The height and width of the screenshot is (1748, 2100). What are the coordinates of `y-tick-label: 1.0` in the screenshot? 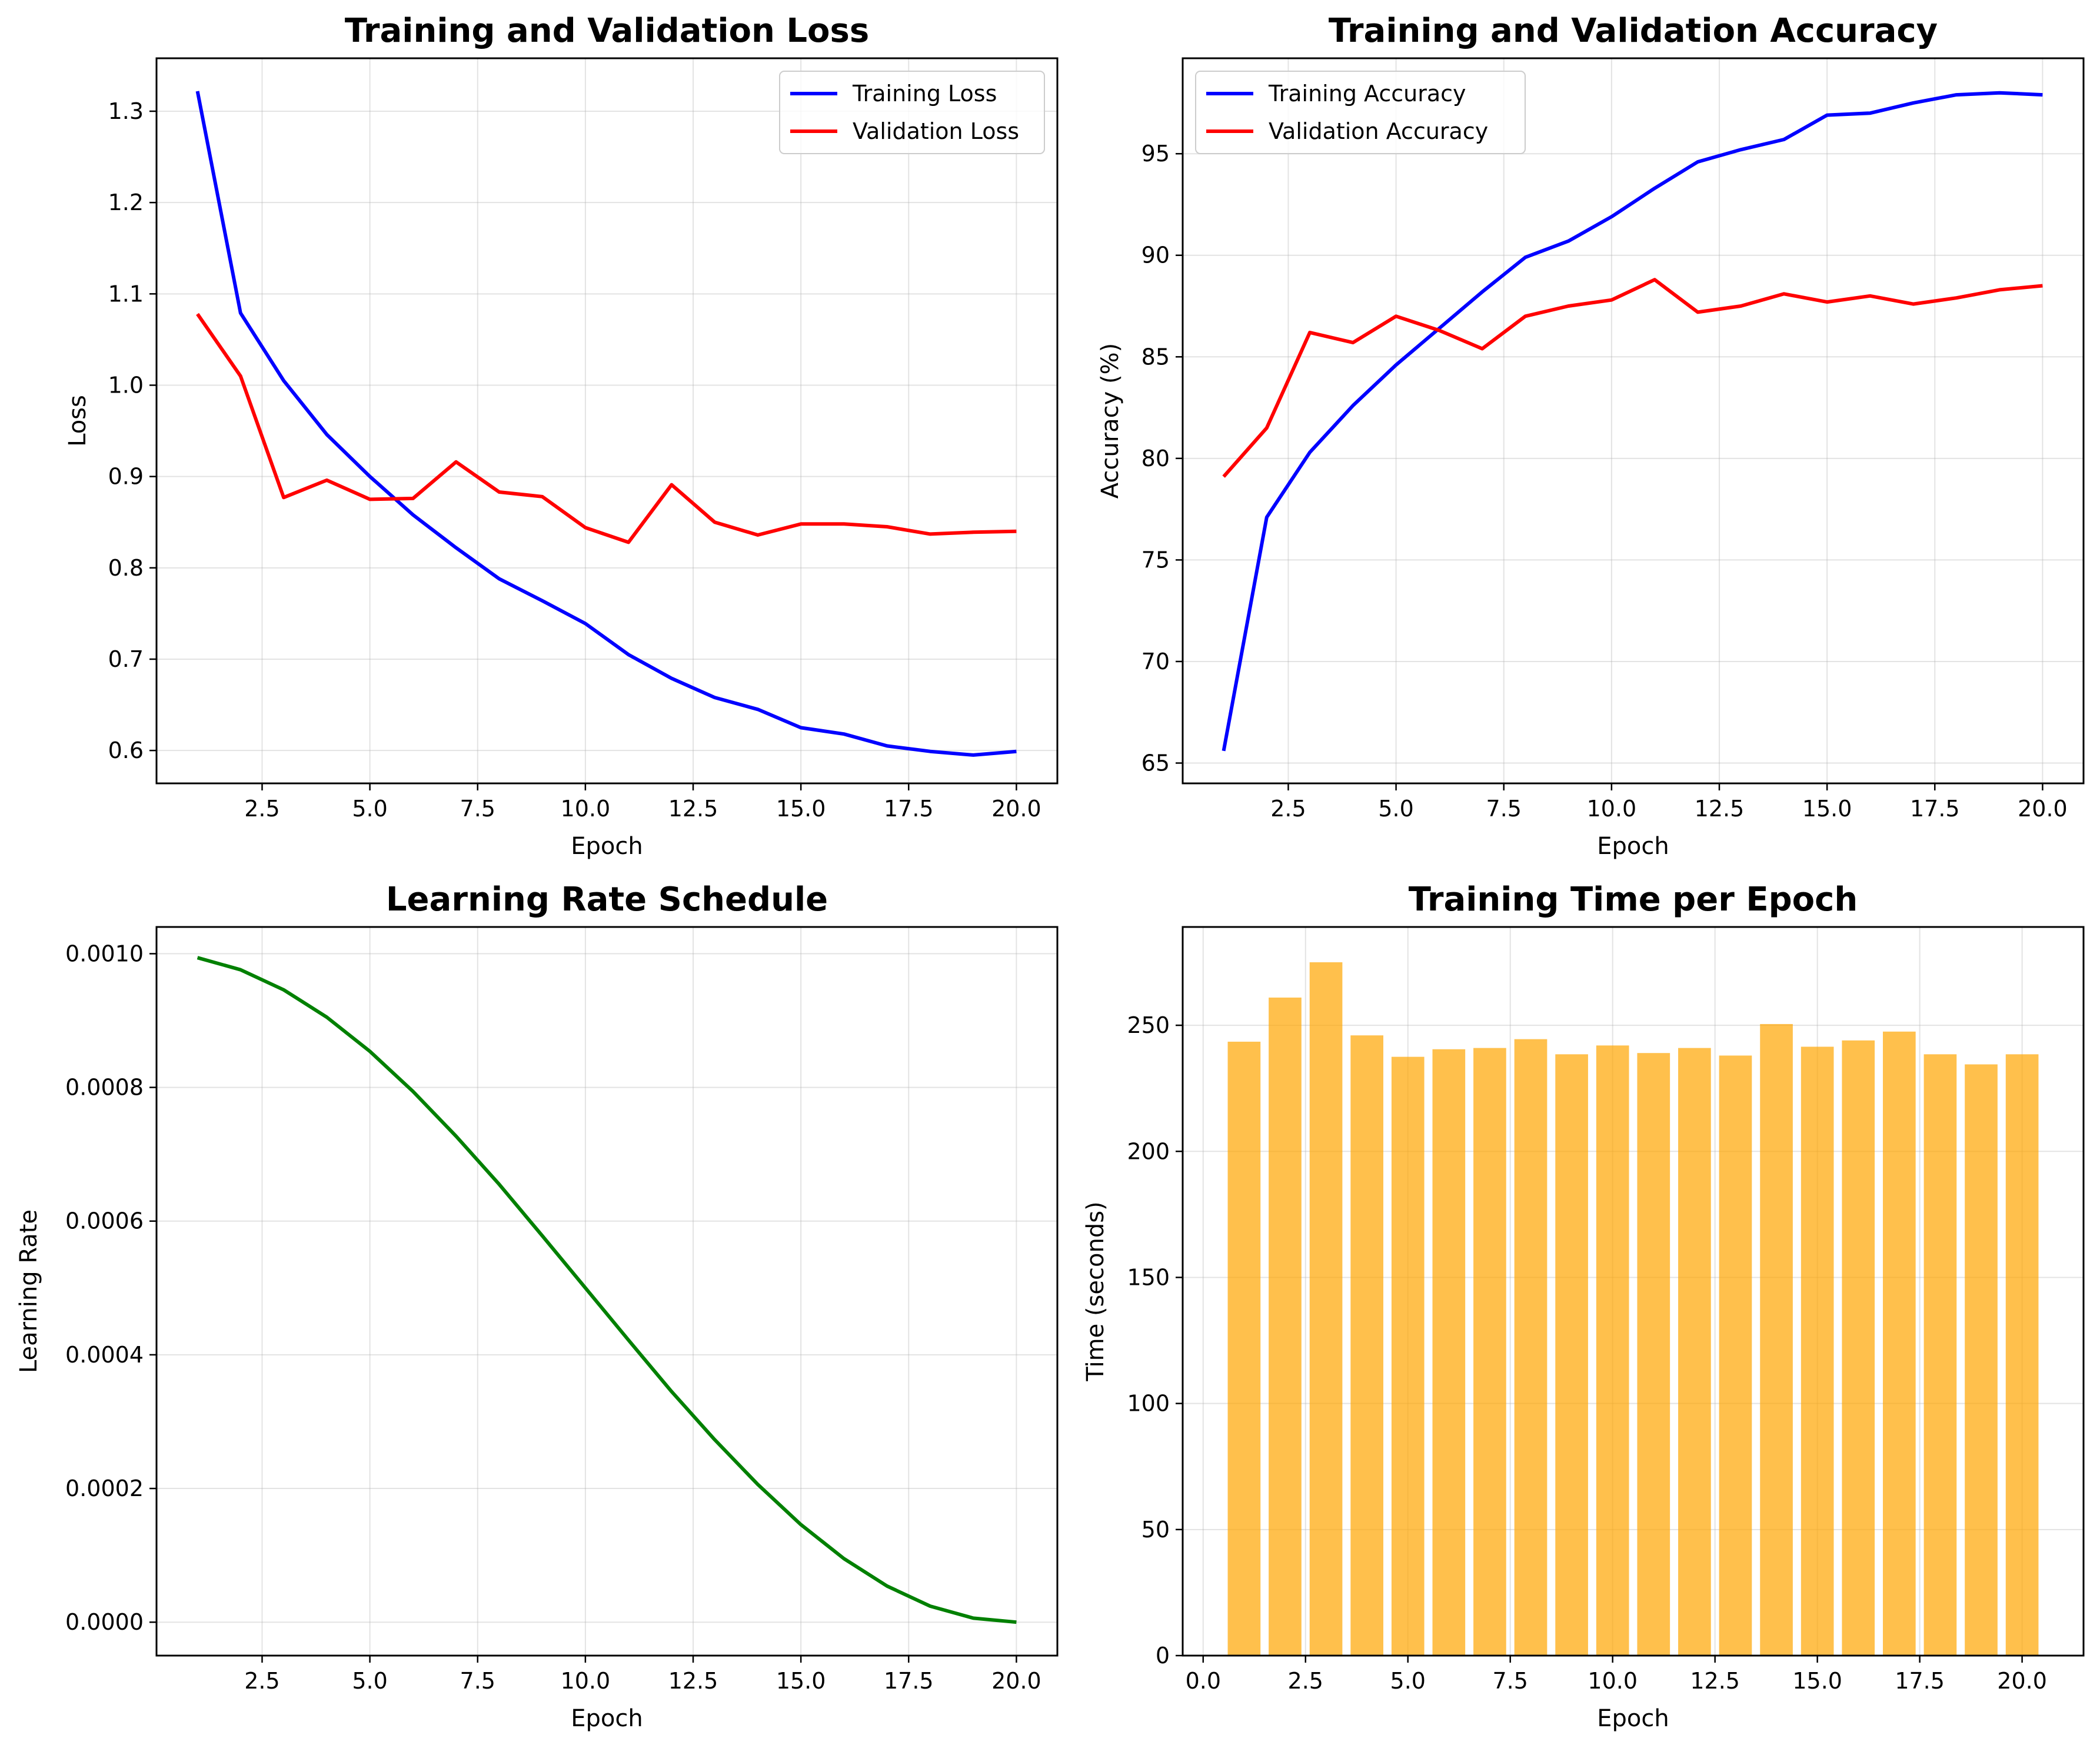 It's located at (126, 385).